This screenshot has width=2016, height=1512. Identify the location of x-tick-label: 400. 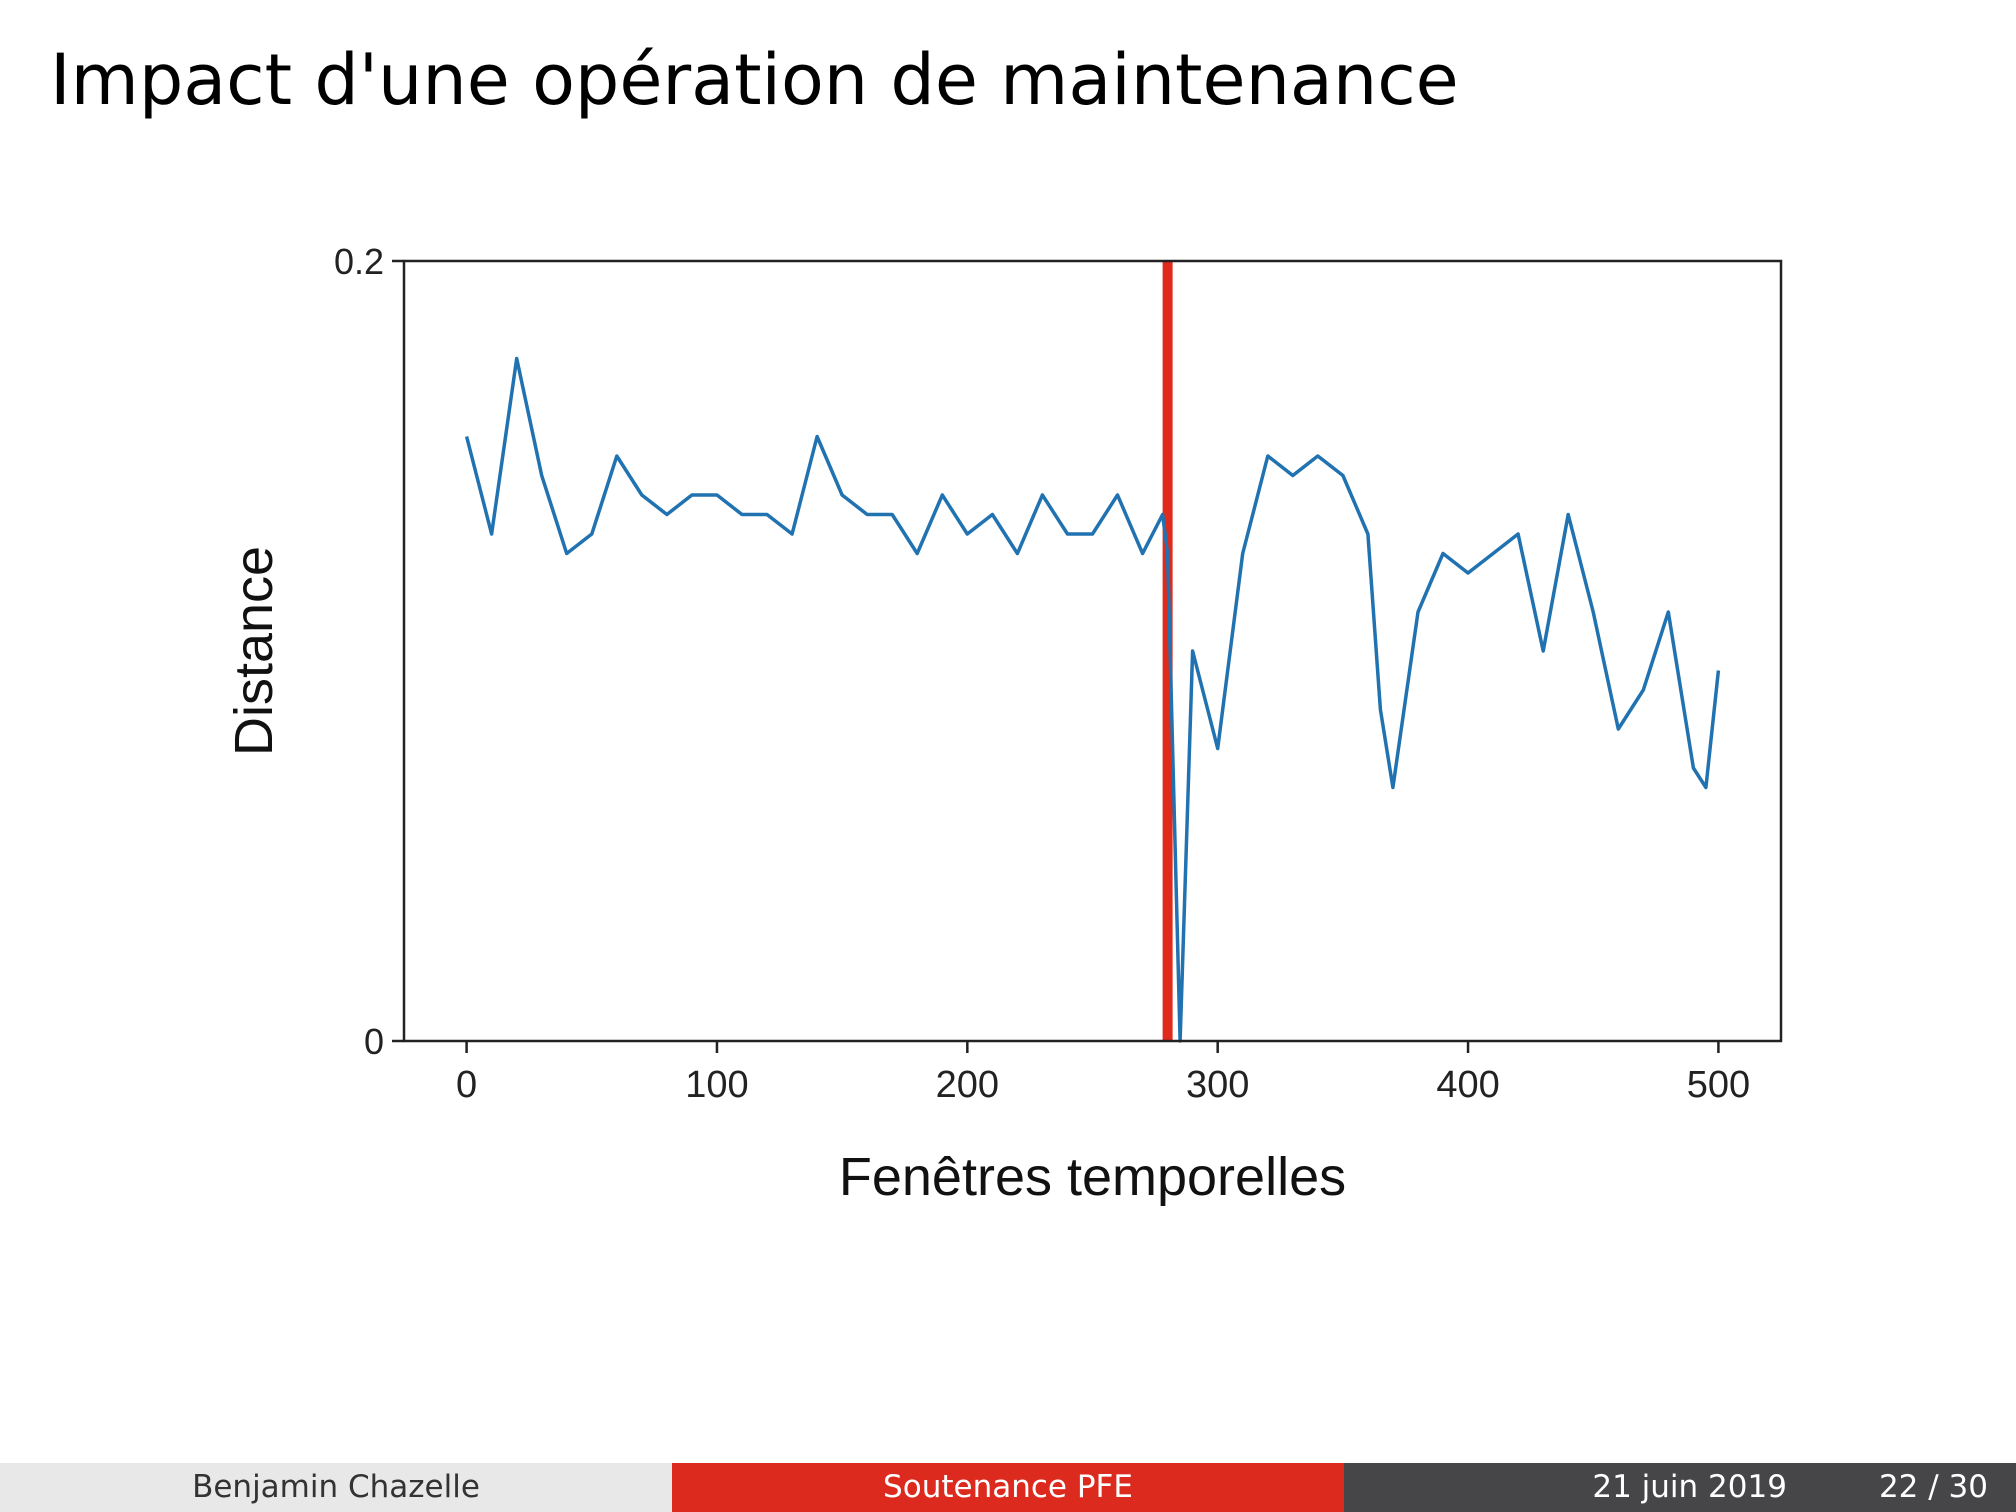
(1467, 1085).